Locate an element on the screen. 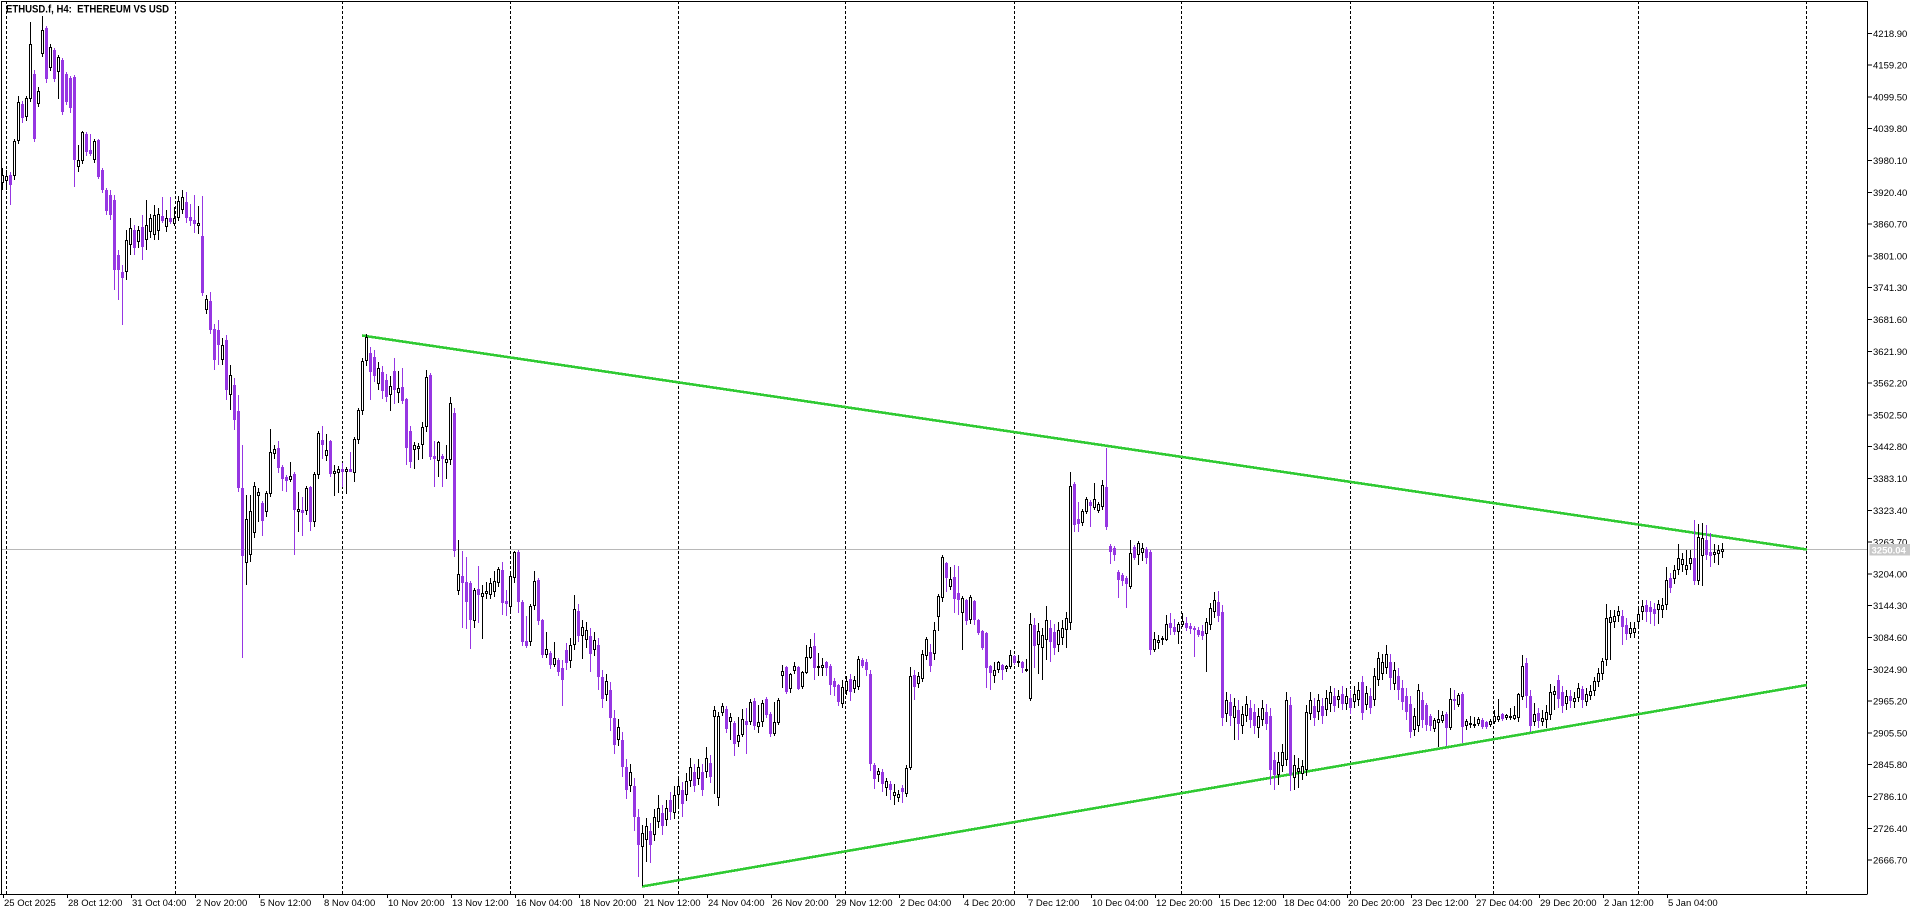 Image resolution: width=1920 pixels, height=915 pixels. svg-text: 27 Dec 04:00 is located at coordinates (1504, 903).